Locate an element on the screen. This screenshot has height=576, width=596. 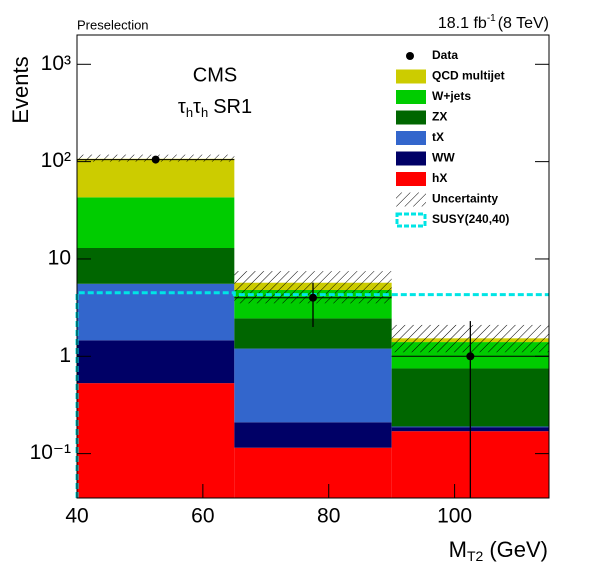
legend-label: tX is located at coordinates (438, 137).